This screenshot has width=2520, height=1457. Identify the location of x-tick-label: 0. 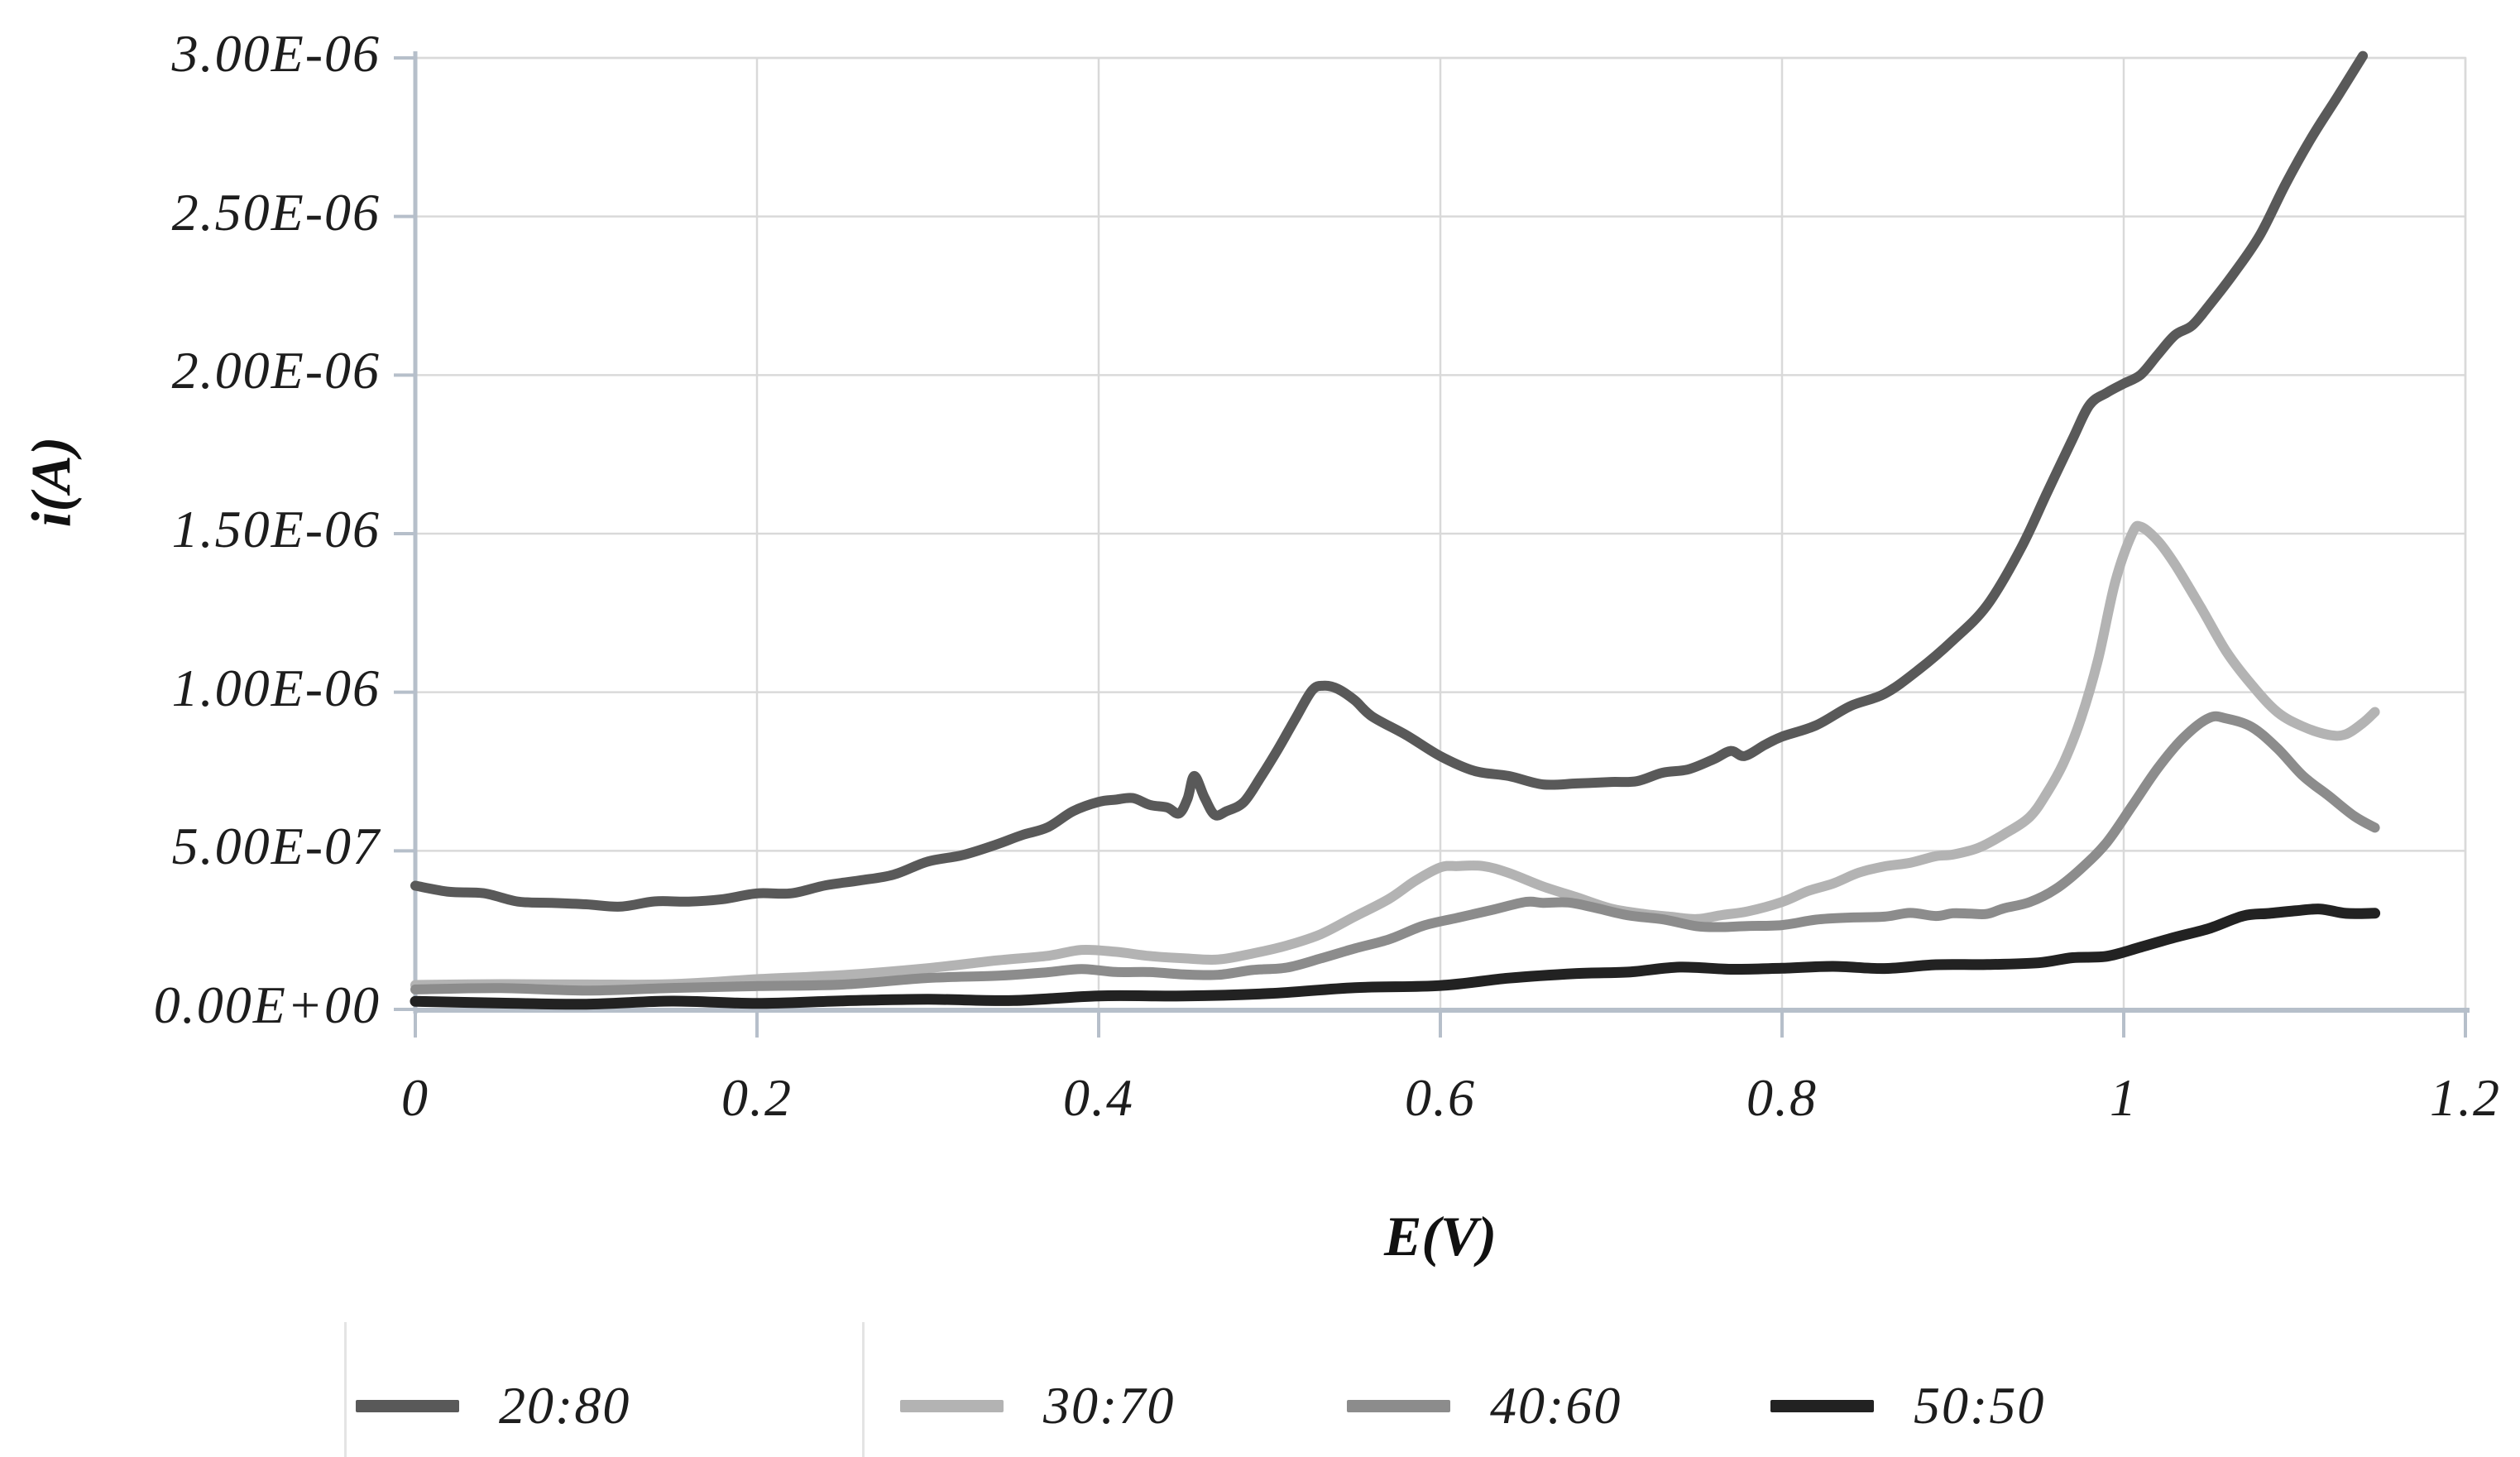
(415, 1098).